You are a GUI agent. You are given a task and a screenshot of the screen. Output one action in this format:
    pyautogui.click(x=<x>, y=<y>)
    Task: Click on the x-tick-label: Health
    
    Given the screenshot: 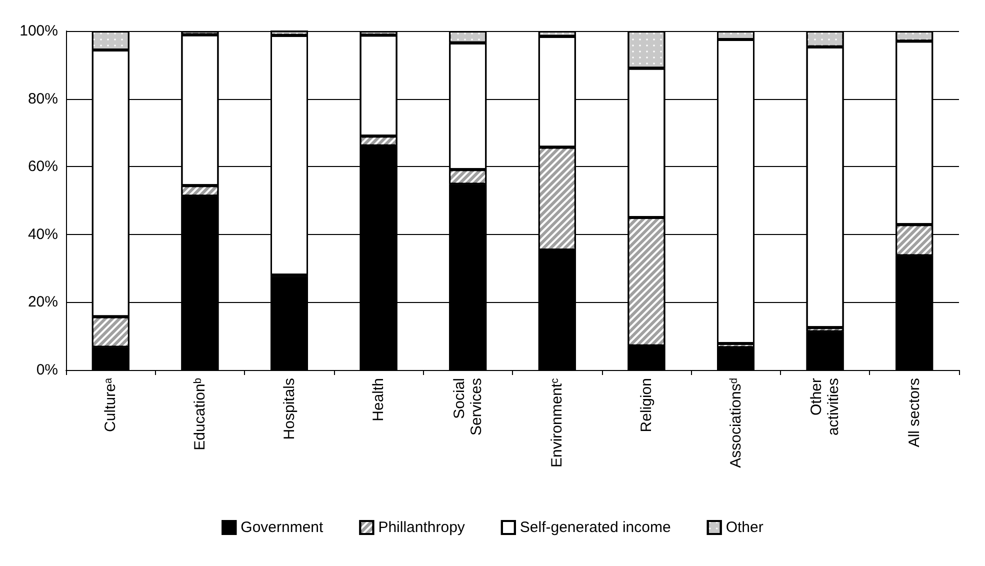 What is the action you would take?
    pyautogui.click(x=379, y=400)
    